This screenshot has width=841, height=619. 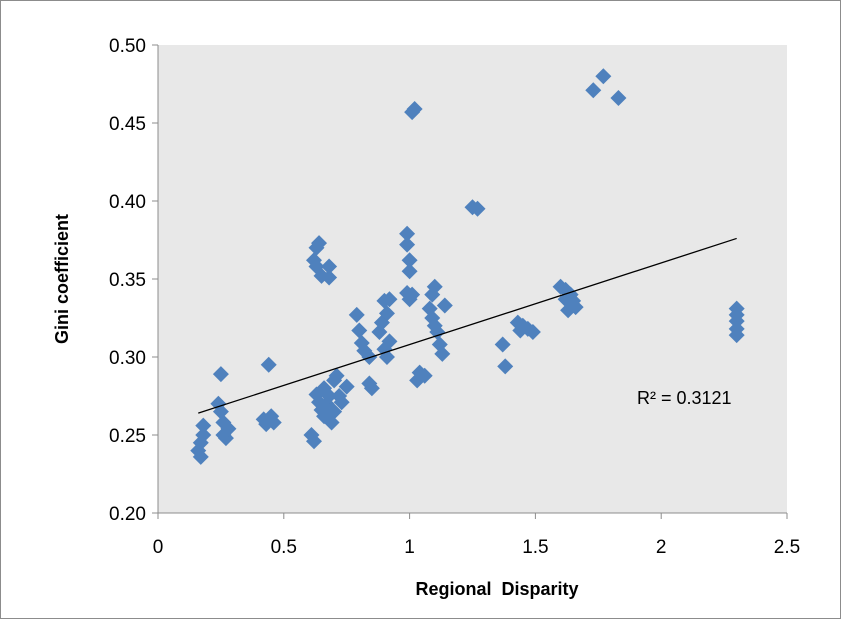 What do you see at coordinates (787, 547) in the screenshot?
I see `x-tick-label: 2.5` at bounding box center [787, 547].